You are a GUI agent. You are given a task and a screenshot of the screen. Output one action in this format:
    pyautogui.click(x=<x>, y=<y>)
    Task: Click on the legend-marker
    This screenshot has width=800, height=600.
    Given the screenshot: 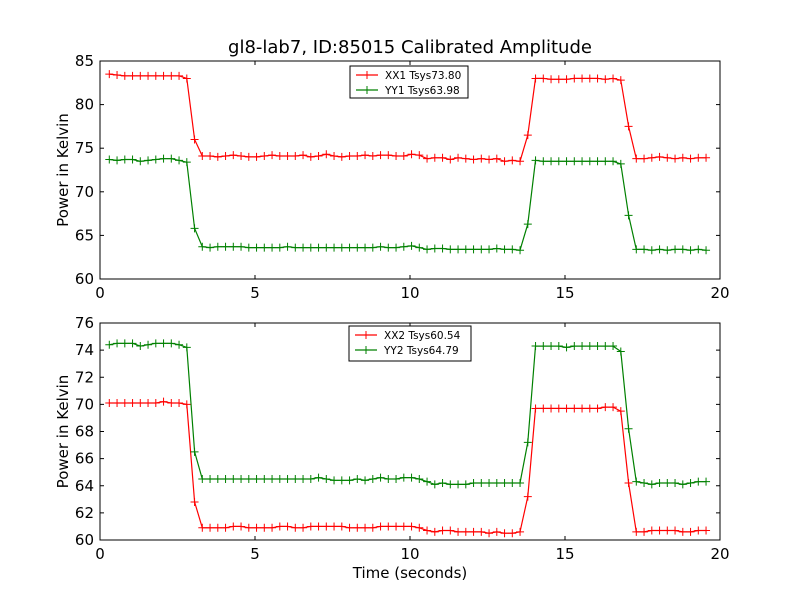 What is the action you would take?
    pyautogui.click(x=366, y=350)
    